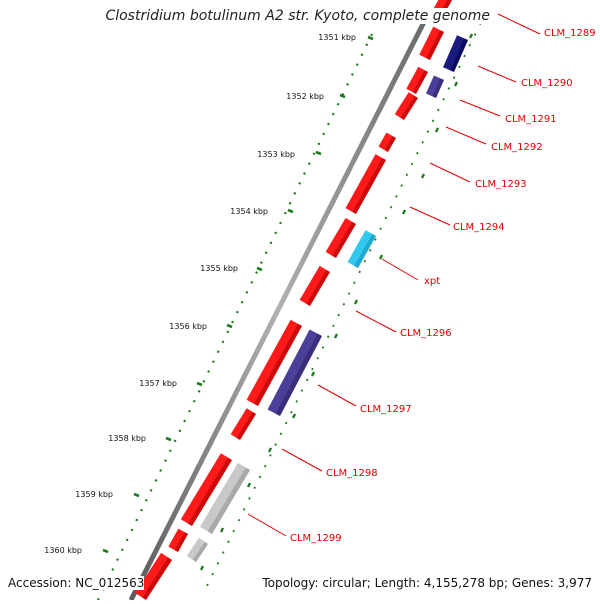 This screenshot has width=600, height=604. I want to click on kbp-tick-label: 1359 kbp, so click(94, 494).